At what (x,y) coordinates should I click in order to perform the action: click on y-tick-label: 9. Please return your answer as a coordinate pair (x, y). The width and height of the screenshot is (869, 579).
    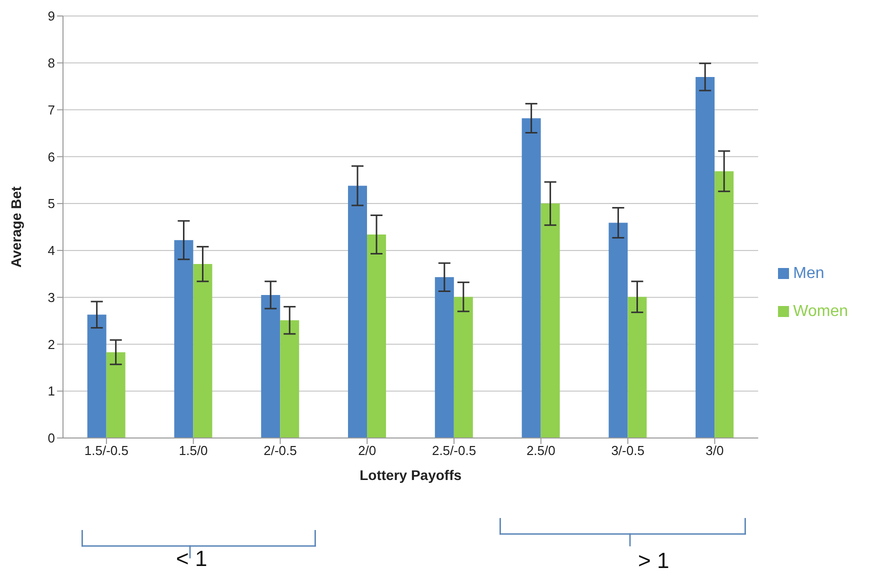
    Looking at the image, I should click on (51, 16).